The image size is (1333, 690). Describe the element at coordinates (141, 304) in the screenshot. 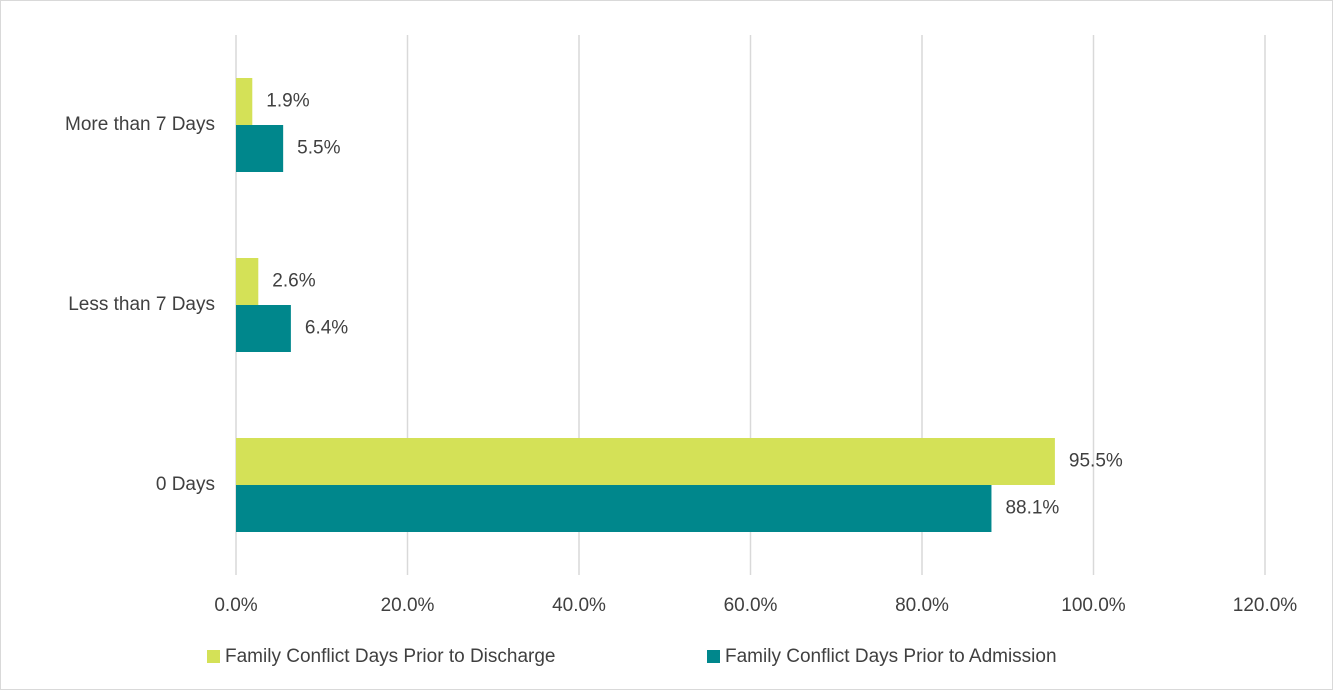

I see `y-tick-label: Less than 7 Days` at that location.